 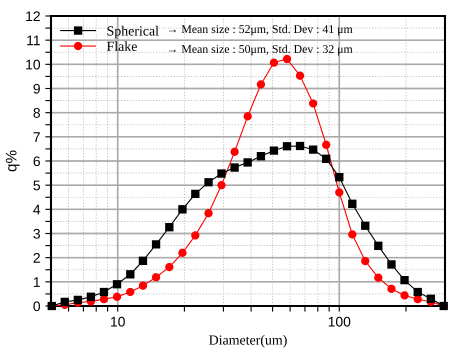 What do you see at coordinates (36, 233) in the screenshot?
I see `y-tick-label: 3` at bounding box center [36, 233].